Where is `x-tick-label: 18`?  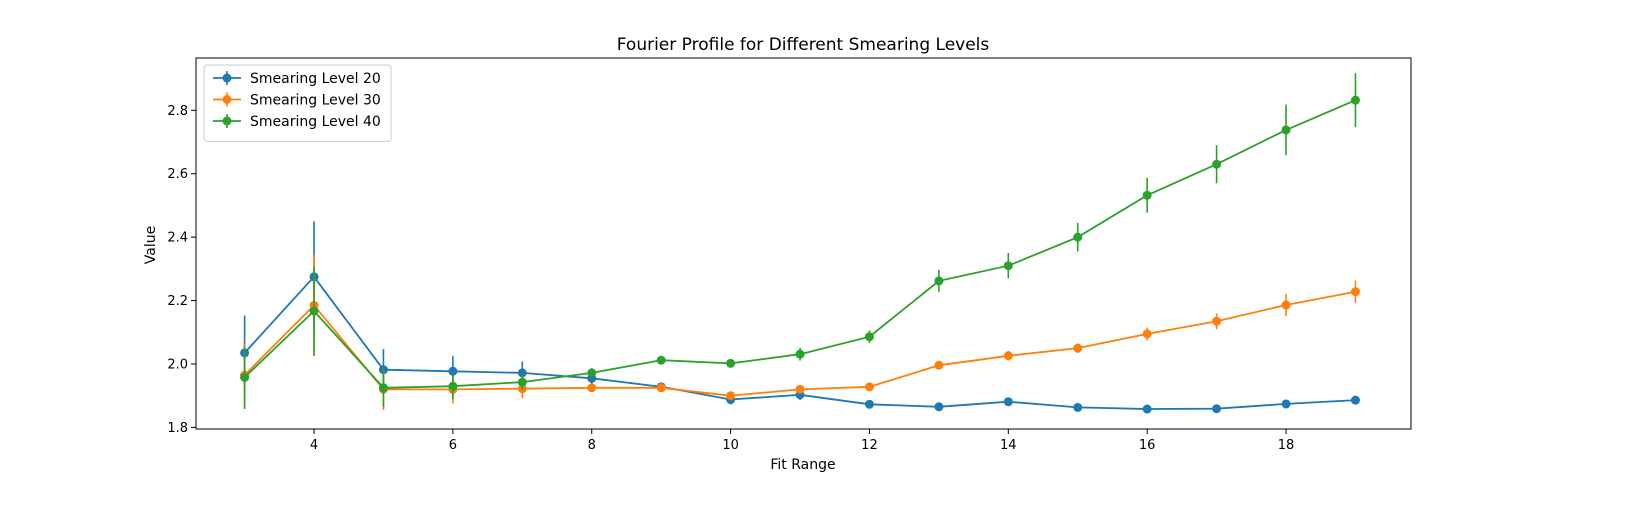 x-tick-label: 18 is located at coordinates (1286, 445).